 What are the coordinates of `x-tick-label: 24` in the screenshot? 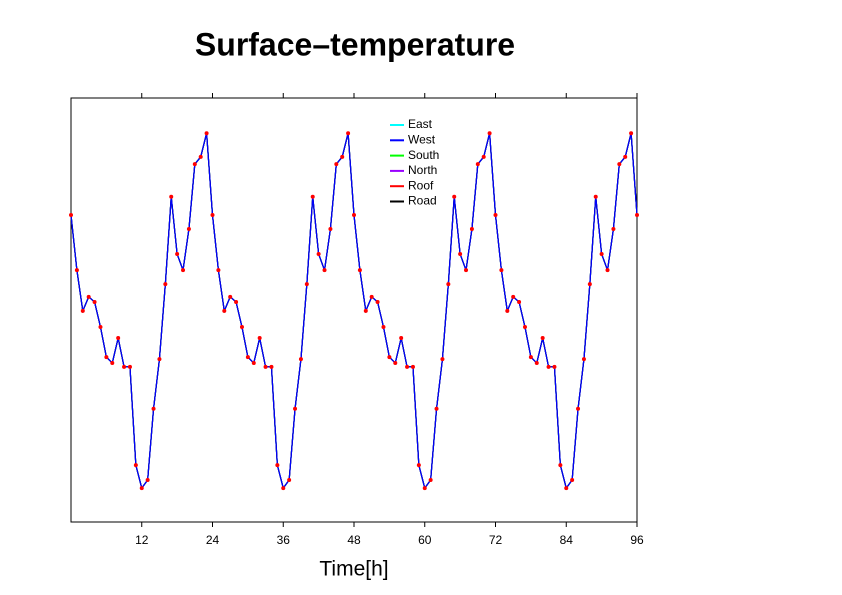 It's located at (213, 540).